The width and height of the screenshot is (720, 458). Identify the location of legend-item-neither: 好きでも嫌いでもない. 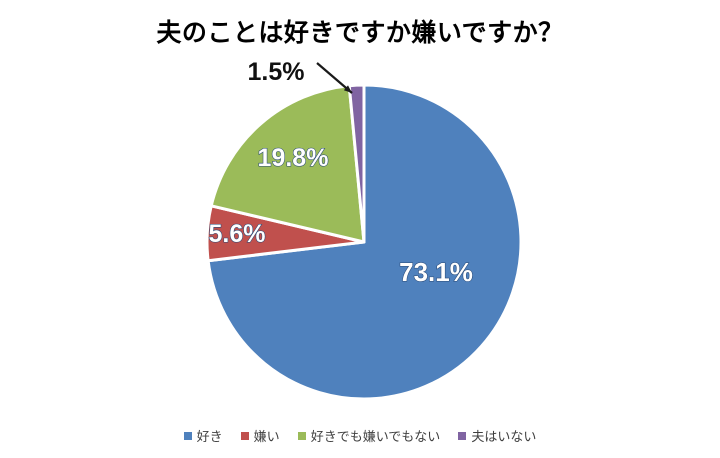
(369, 435).